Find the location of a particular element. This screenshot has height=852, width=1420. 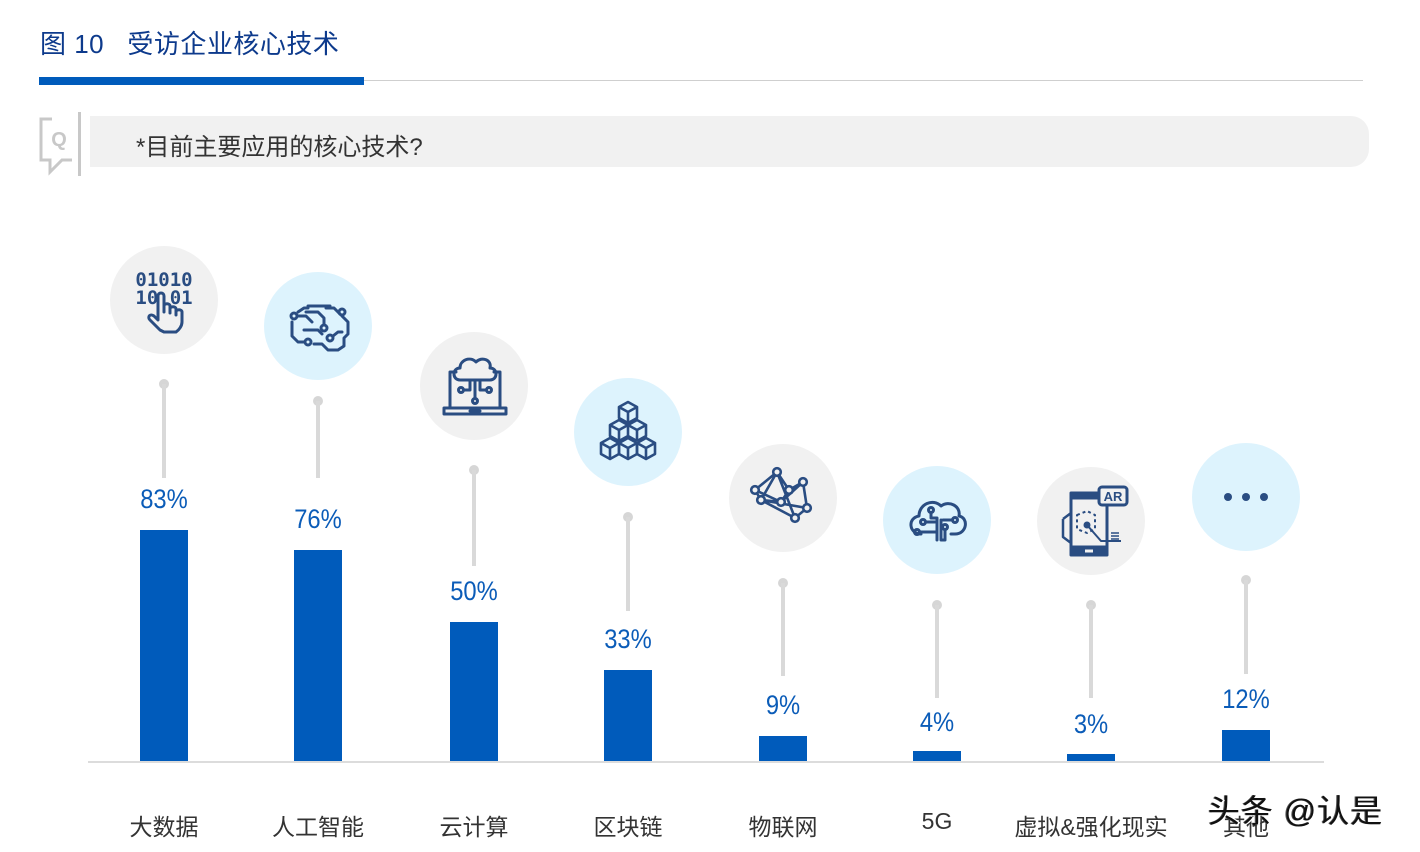

icon-circle: 01010 10 01 is located at coordinates (164, 300).